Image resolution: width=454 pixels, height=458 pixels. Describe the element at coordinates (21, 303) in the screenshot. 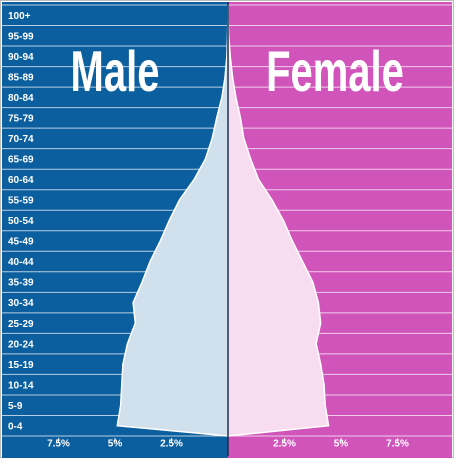

I see `age-label: 30-34` at that location.